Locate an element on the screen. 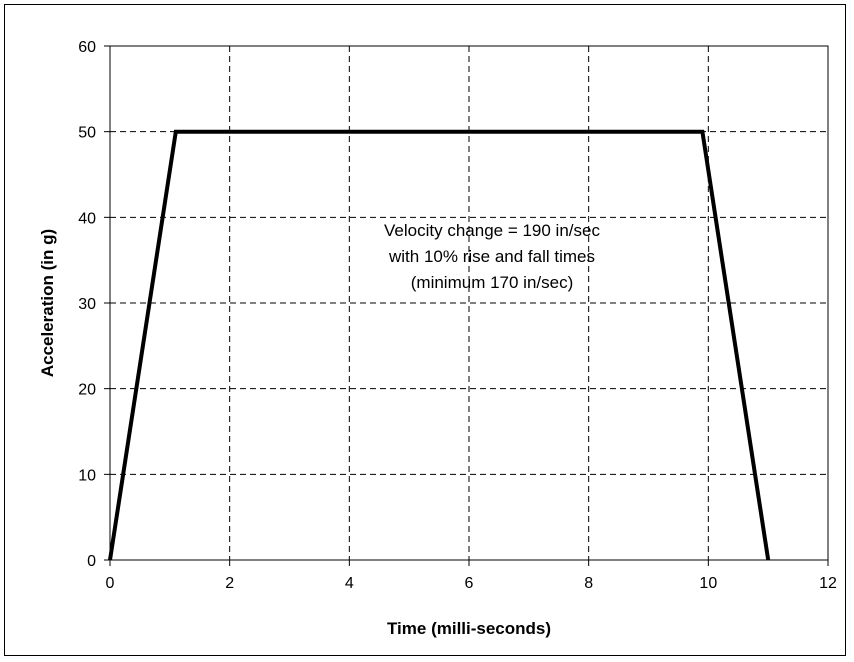 The width and height of the screenshot is (854, 662). y-tick-label: 60 is located at coordinates (87, 47).